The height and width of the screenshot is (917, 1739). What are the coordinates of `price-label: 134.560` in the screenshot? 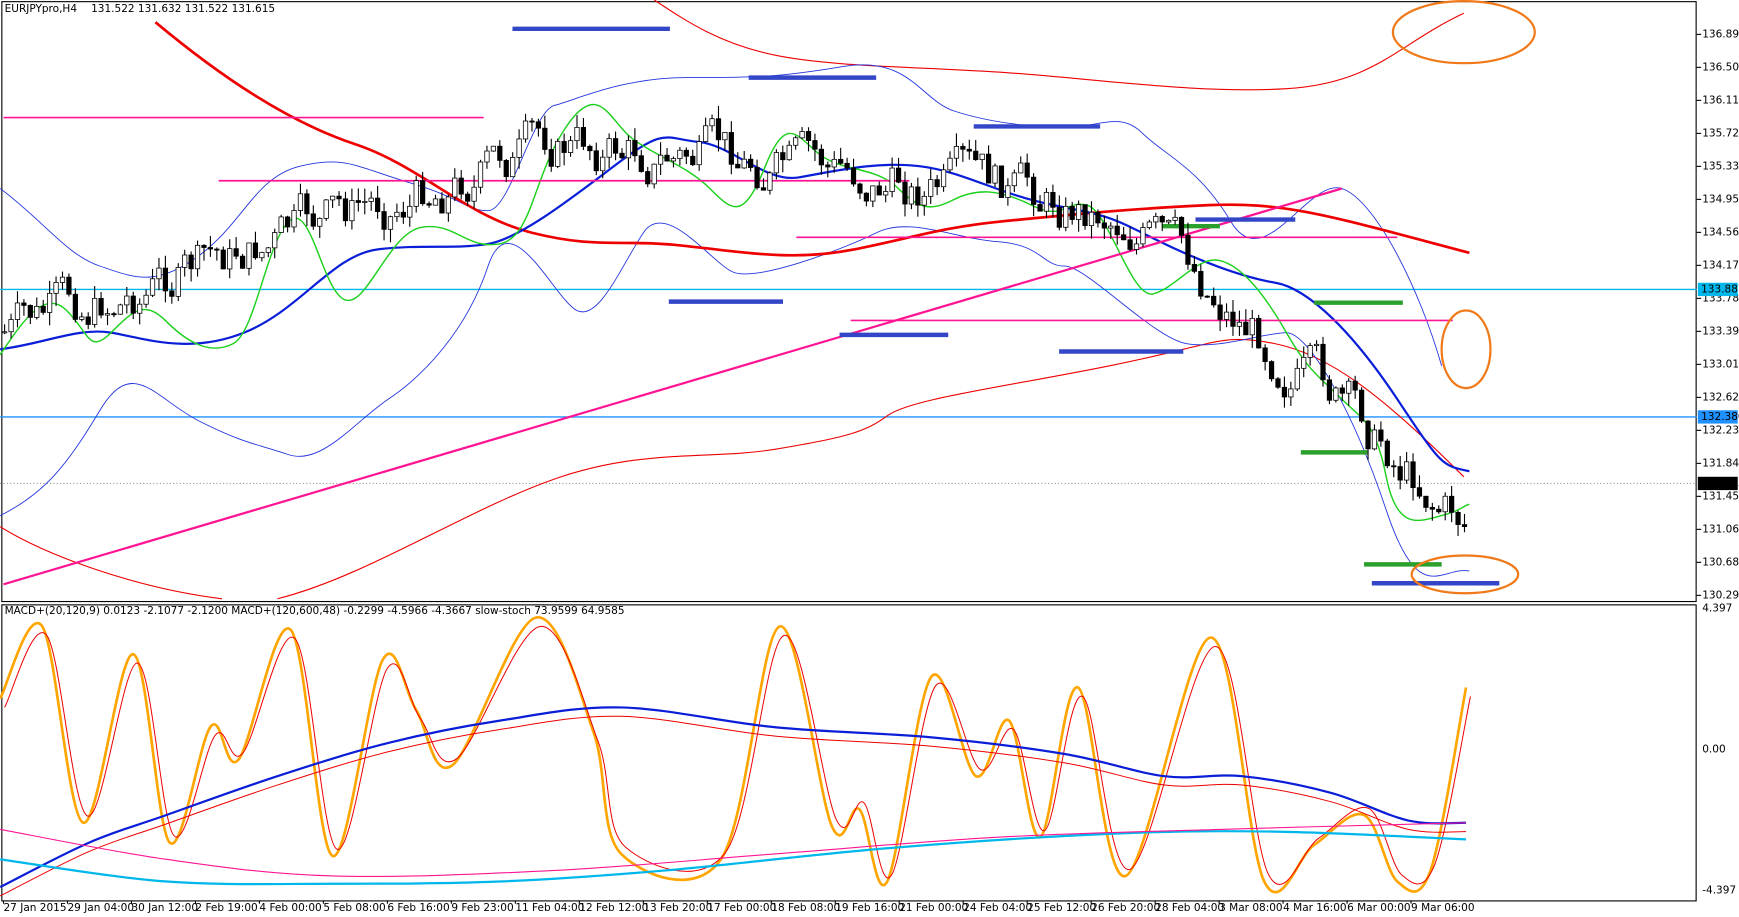 It's located at (1720, 232).